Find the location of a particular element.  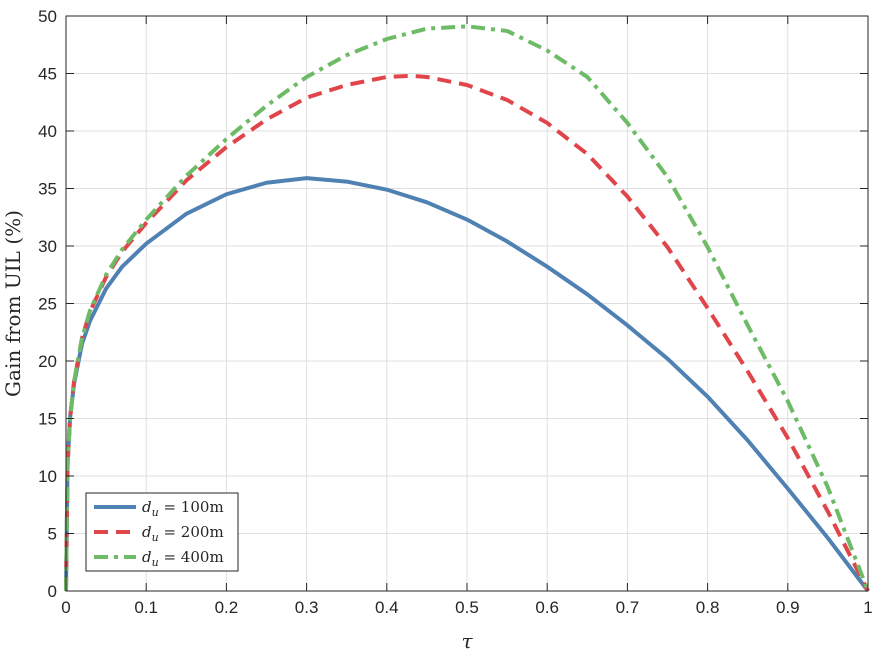

y-tick-label: 20 is located at coordinates (47, 361).